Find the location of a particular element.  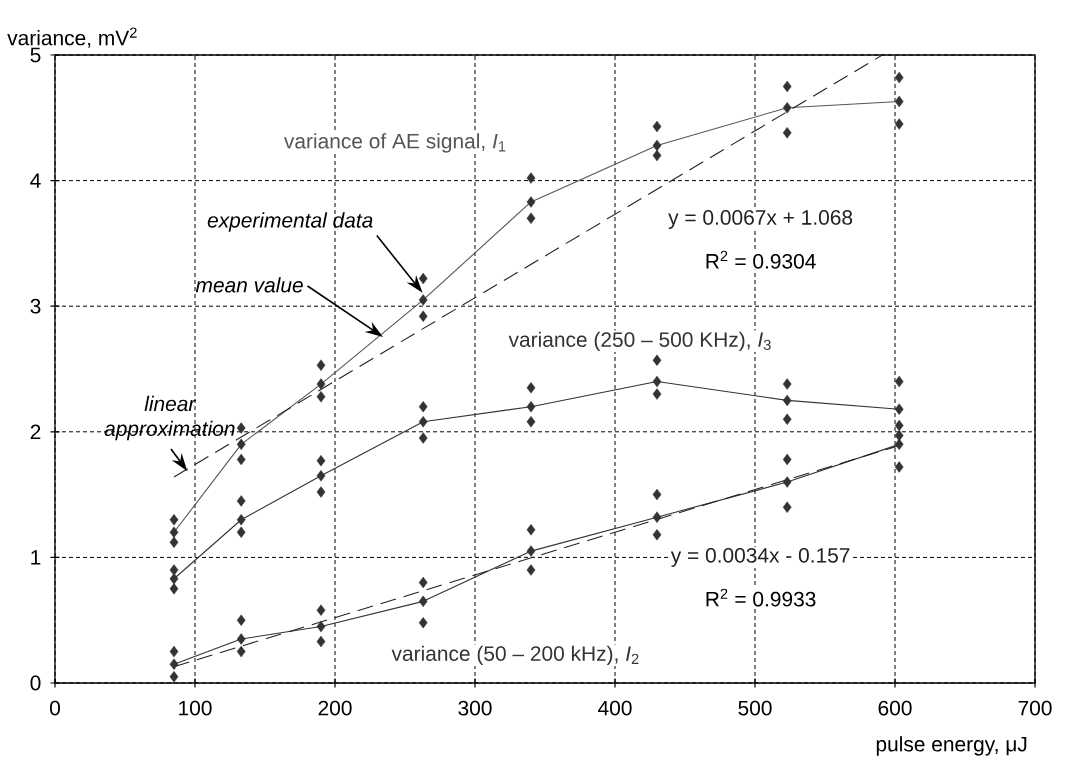

y-tick-label: 2 is located at coordinates (35, 432).